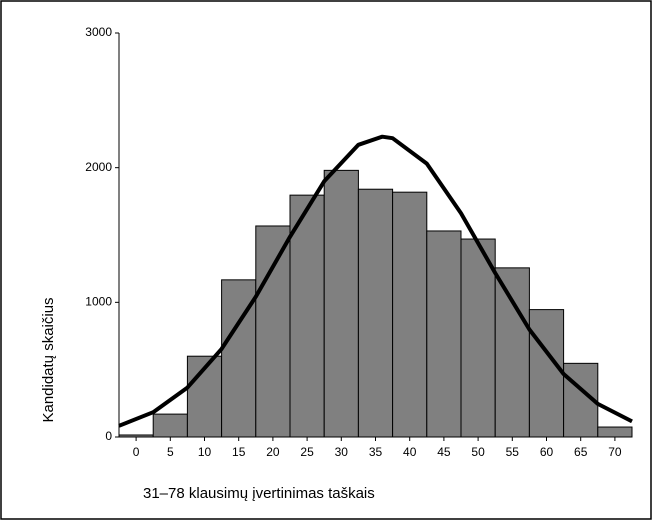  I want to click on x-tick-label: 30, so click(342, 452).